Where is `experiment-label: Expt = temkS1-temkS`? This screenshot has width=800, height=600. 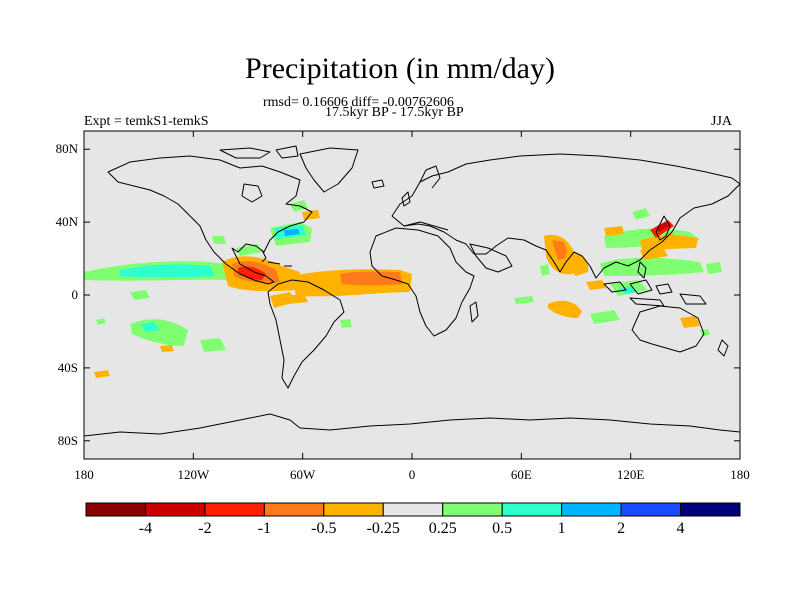 experiment-label: Expt = temkS1-temkS is located at coordinates (146, 121).